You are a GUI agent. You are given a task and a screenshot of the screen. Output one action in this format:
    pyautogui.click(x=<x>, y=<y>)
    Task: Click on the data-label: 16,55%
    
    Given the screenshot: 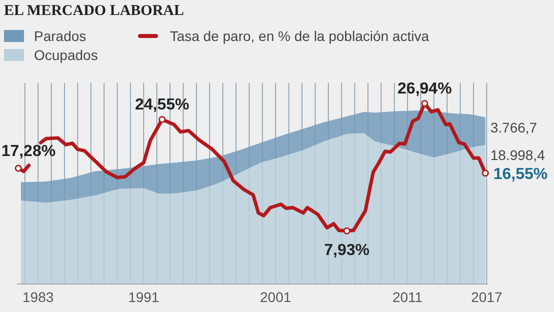 What is the action you would take?
    pyautogui.click(x=520, y=175)
    